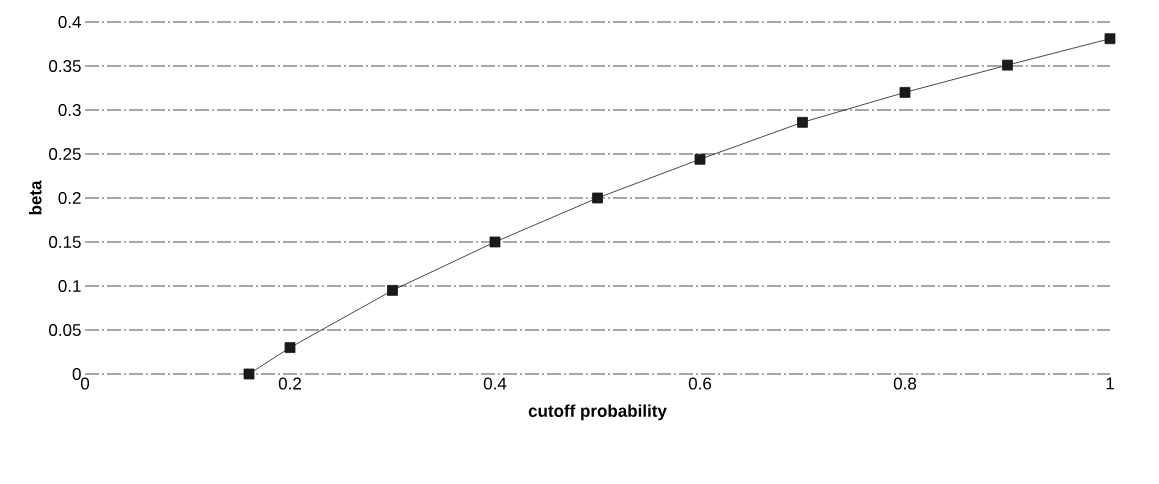 The image size is (1159, 484). Describe the element at coordinates (700, 383) in the screenshot. I see `x-tick-label: 0.6` at that location.